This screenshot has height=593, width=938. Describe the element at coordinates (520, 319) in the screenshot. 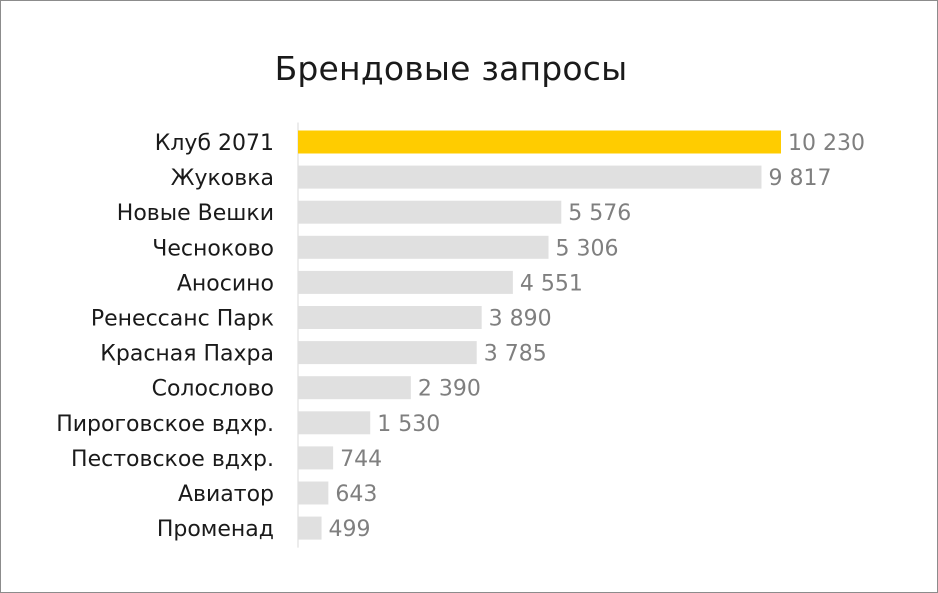

I see `value-label: 3 890` at that location.